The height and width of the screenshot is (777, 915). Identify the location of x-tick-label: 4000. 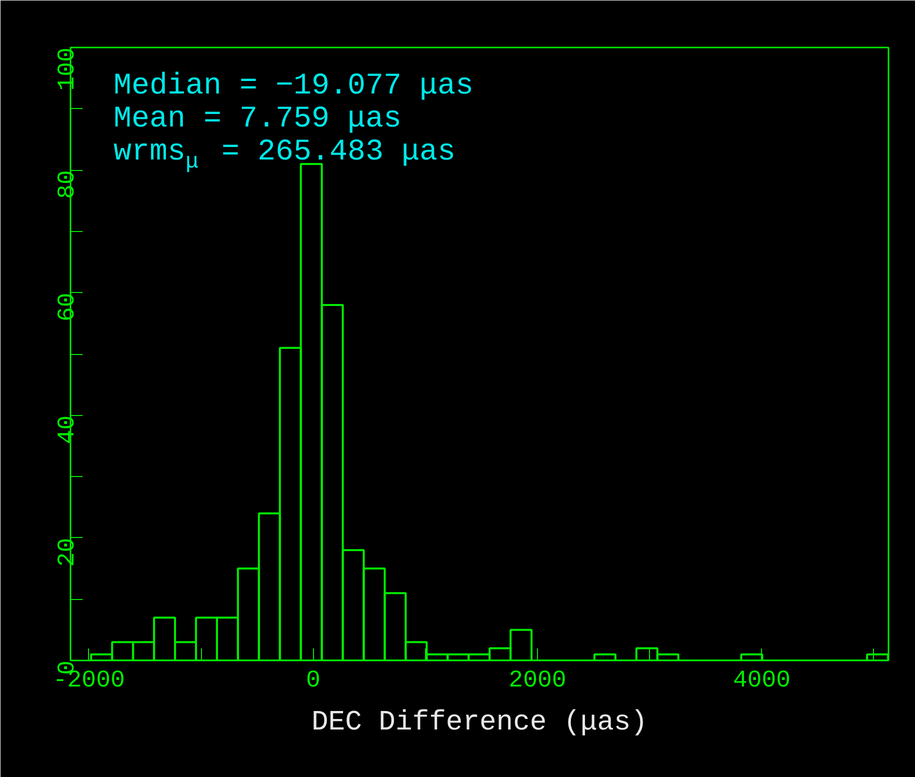
(761, 681).